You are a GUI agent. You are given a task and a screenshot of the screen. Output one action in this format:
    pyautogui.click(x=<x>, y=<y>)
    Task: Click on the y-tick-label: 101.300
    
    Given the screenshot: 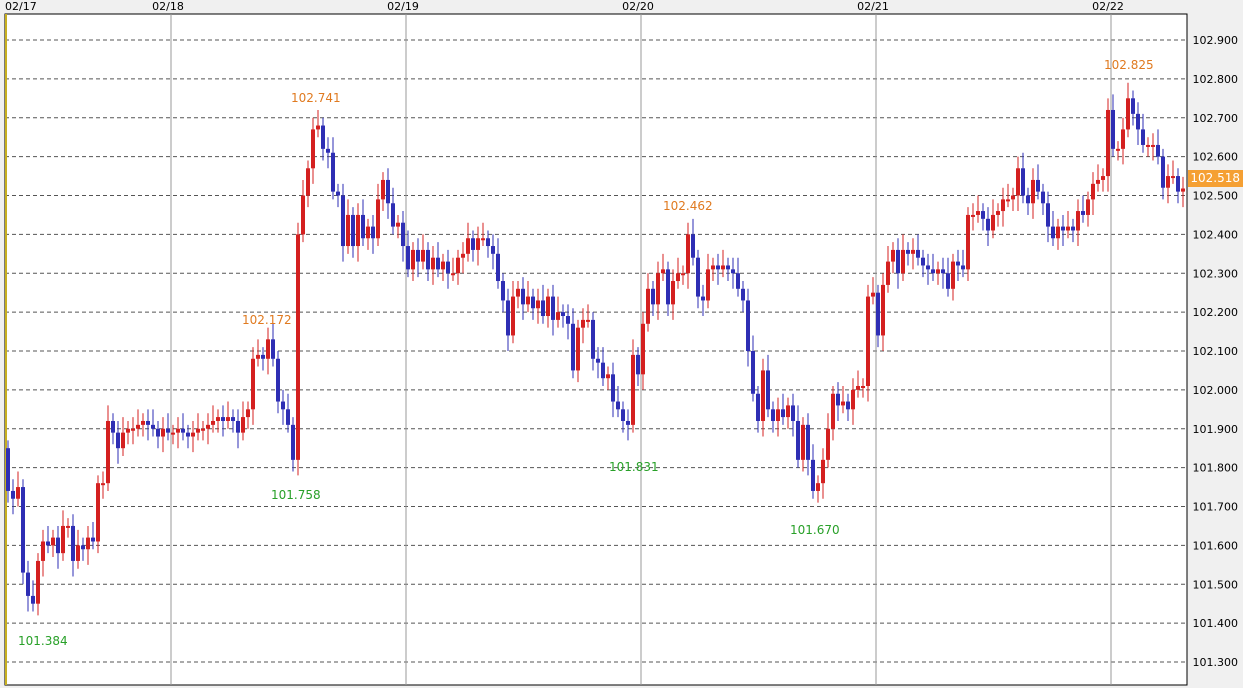 What is the action you would take?
    pyautogui.click(x=1216, y=662)
    